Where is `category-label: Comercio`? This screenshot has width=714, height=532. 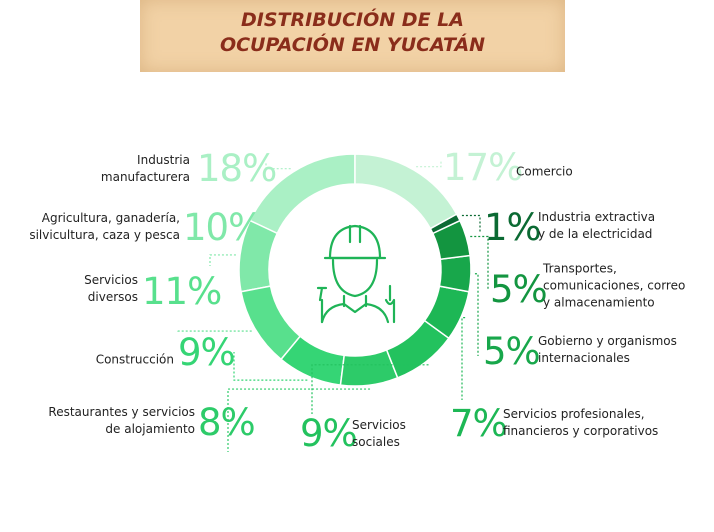 category-label: Comercio is located at coordinates (544, 171).